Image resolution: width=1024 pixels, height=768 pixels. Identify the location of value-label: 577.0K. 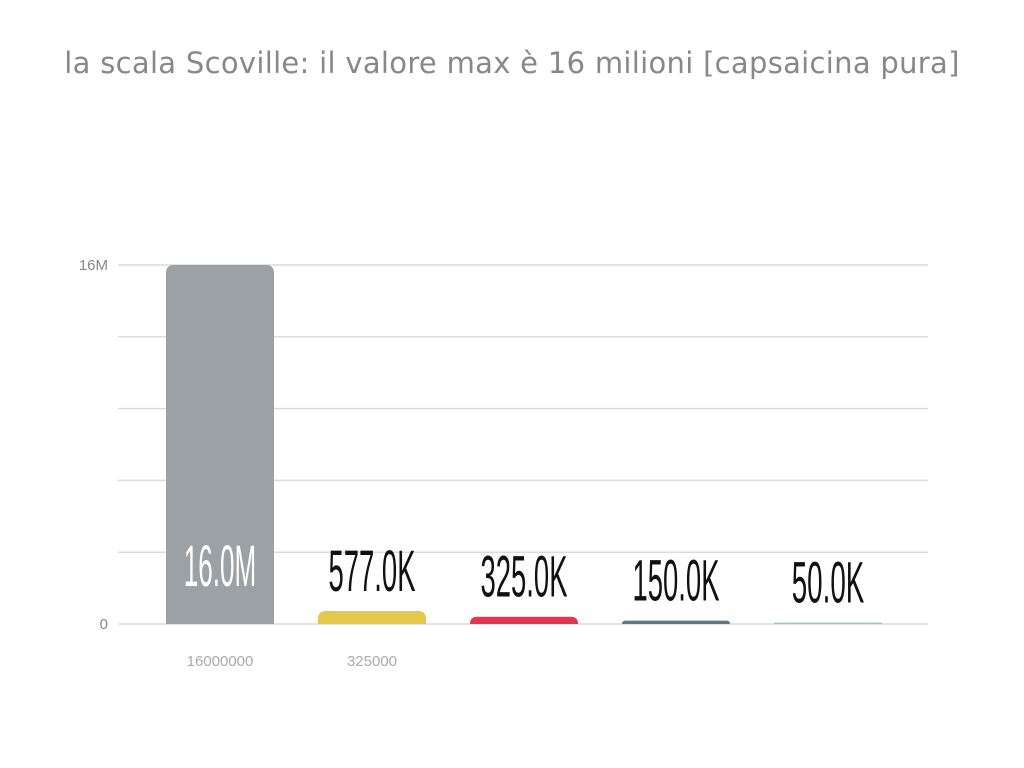
(372, 571).